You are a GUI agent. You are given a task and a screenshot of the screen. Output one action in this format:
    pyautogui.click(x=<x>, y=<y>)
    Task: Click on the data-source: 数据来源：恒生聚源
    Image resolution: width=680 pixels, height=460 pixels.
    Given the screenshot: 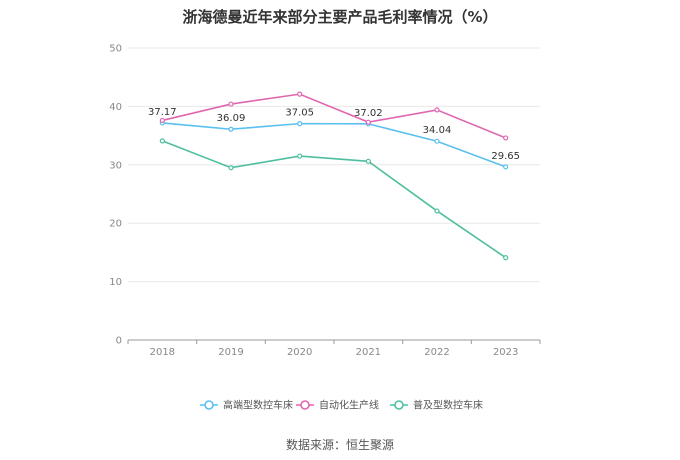 What is the action you would take?
    pyautogui.click(x=339, y=445)
    